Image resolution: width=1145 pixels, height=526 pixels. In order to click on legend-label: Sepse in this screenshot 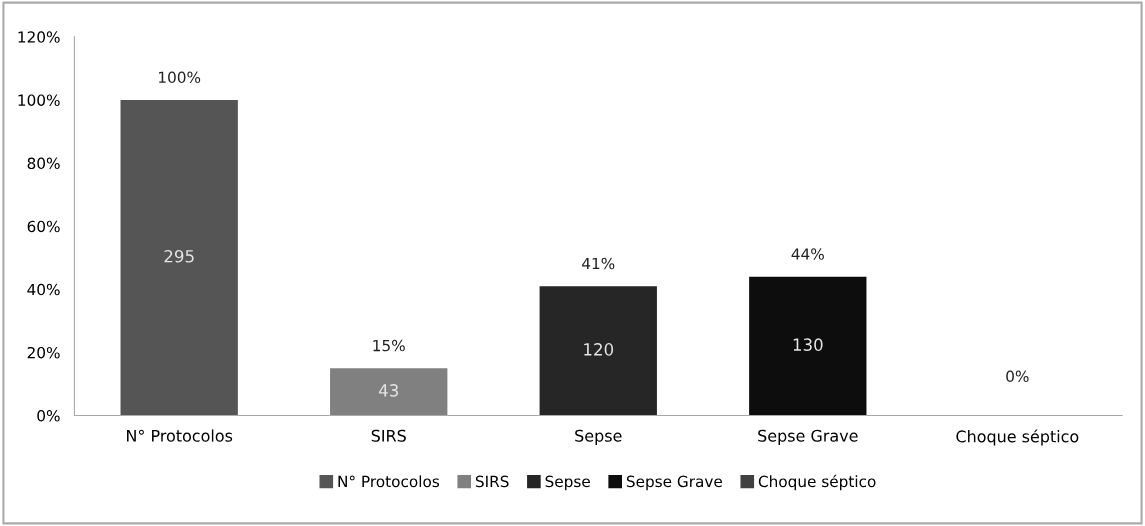, I will do `click(567, 483)`.